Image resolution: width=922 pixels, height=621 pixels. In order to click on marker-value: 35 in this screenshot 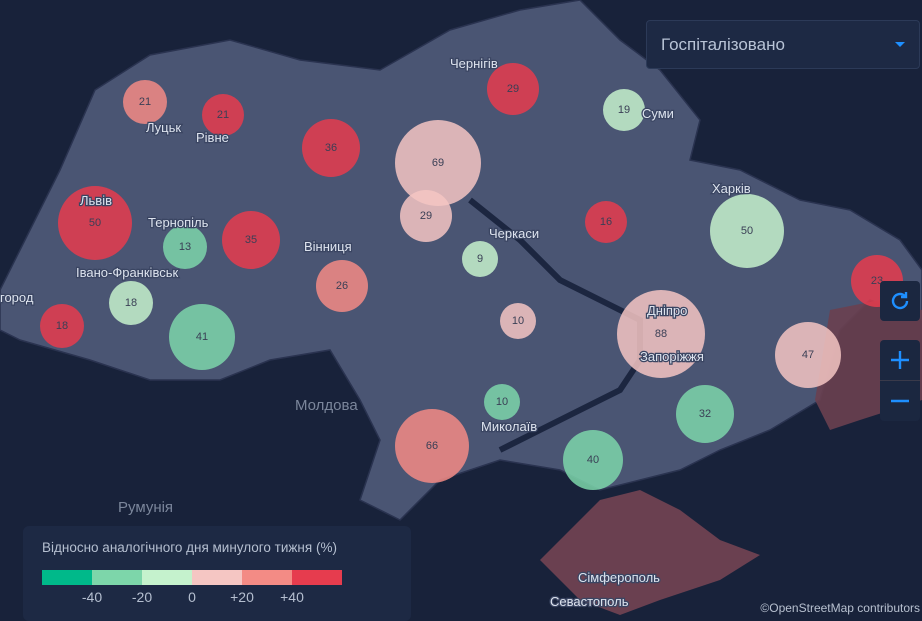, I will do `click(251, 240)`.